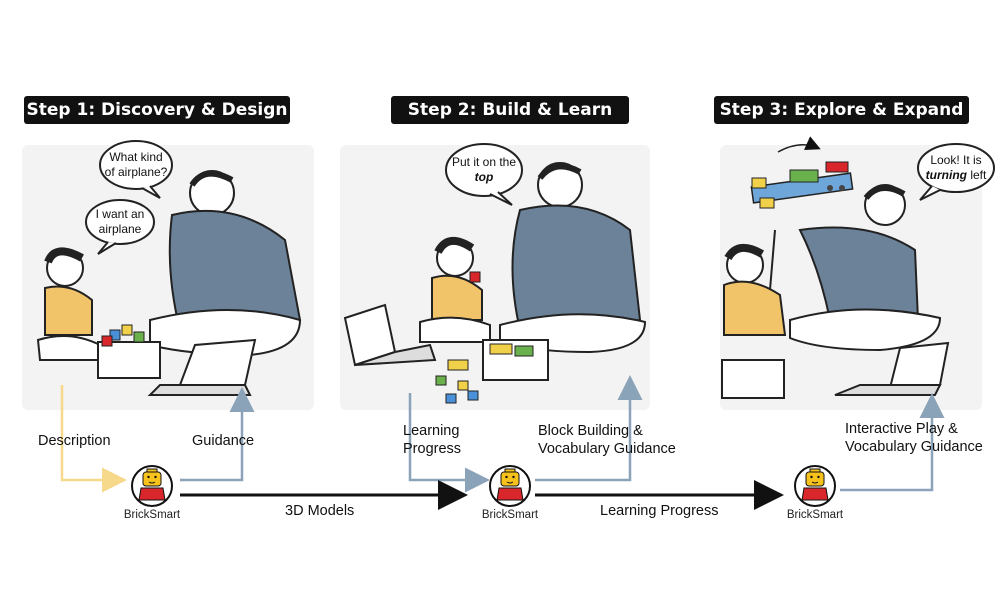 The image size is (1000, 600). What do you see at coordinates (495, 276) in the screenshot?
I see `scene-2-illustration` at bounding box center [495, 276].